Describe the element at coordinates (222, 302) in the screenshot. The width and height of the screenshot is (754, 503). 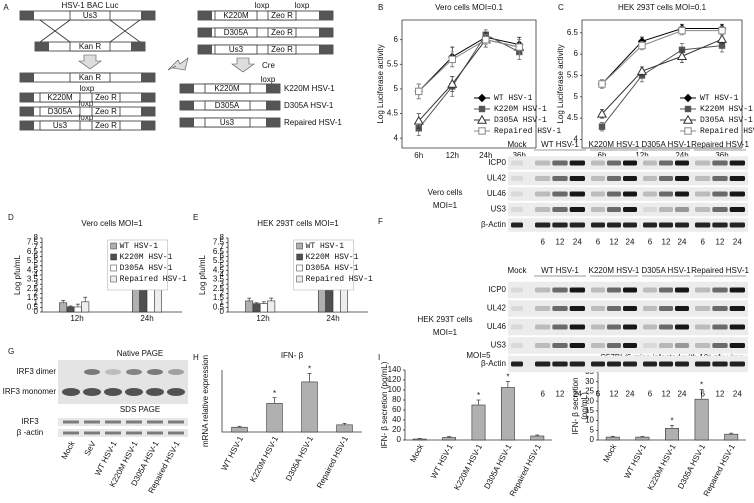
I see `y-tick-label: 1` at that location.